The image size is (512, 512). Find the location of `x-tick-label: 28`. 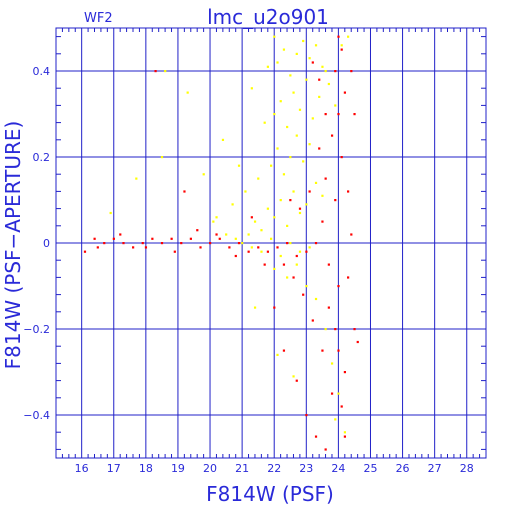

x-tick-label: 28 is located at coordinates (467, 468).